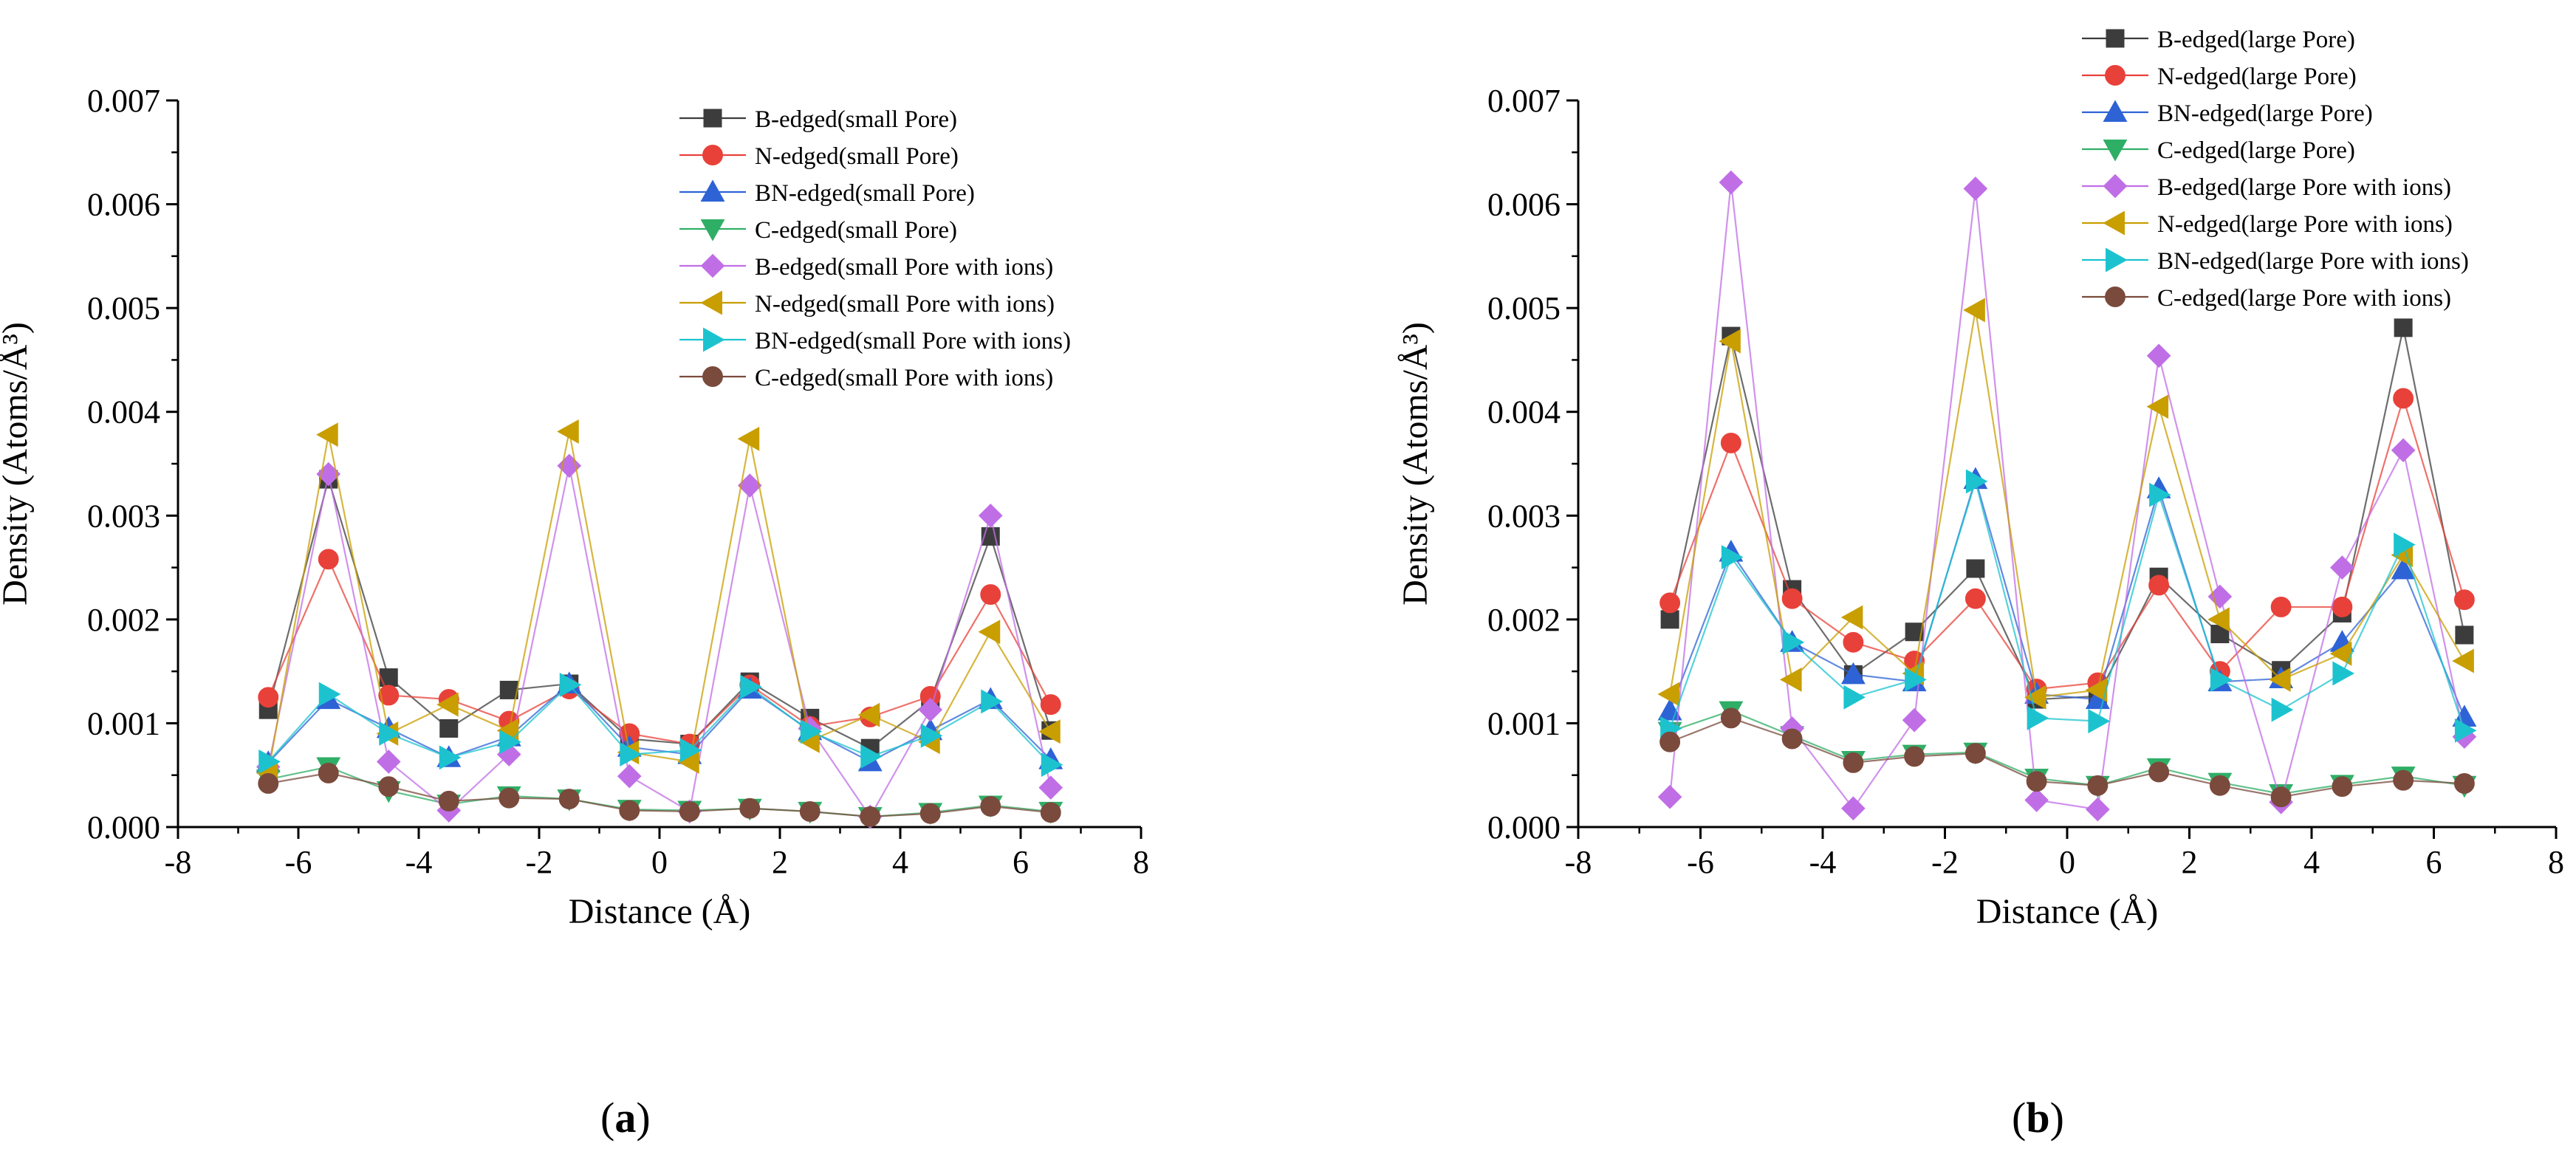 This screenshot has height=1166, width=2576. I want to click on legend-label: C-edged(large Pore), so click(2256, 150).